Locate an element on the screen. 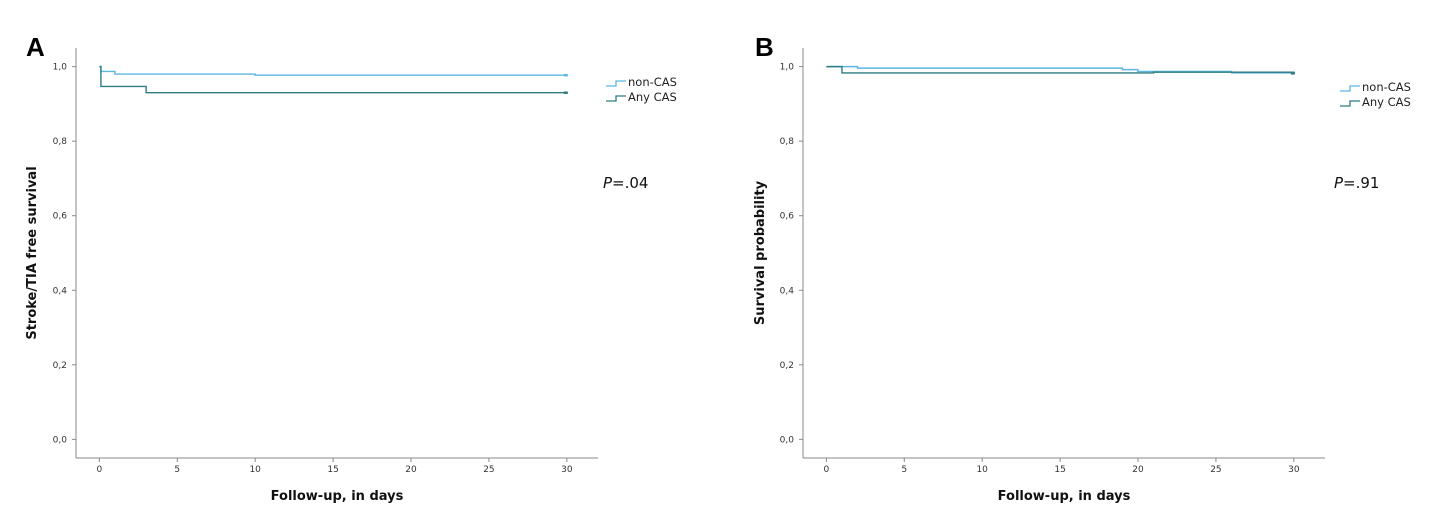  p-value-number: =.91 is located at coordinates (1361, 183).